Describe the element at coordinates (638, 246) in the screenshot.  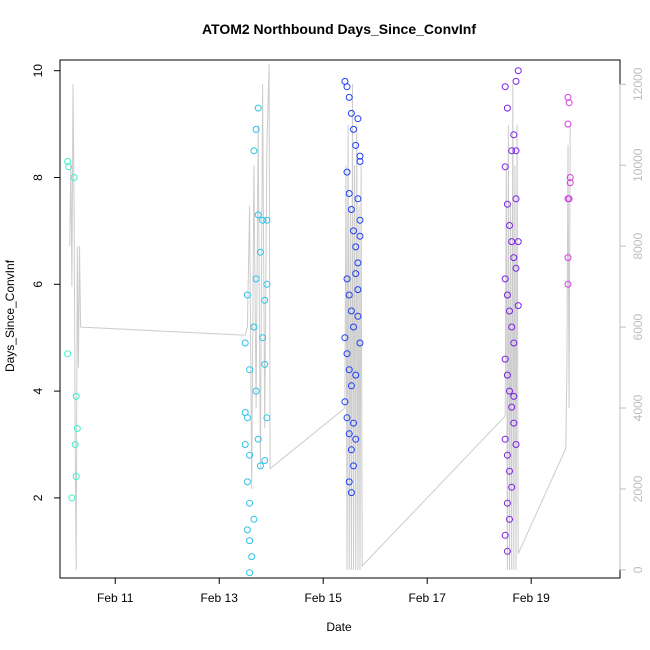
I see `y-right-tick-label-4: 8000` at that location.